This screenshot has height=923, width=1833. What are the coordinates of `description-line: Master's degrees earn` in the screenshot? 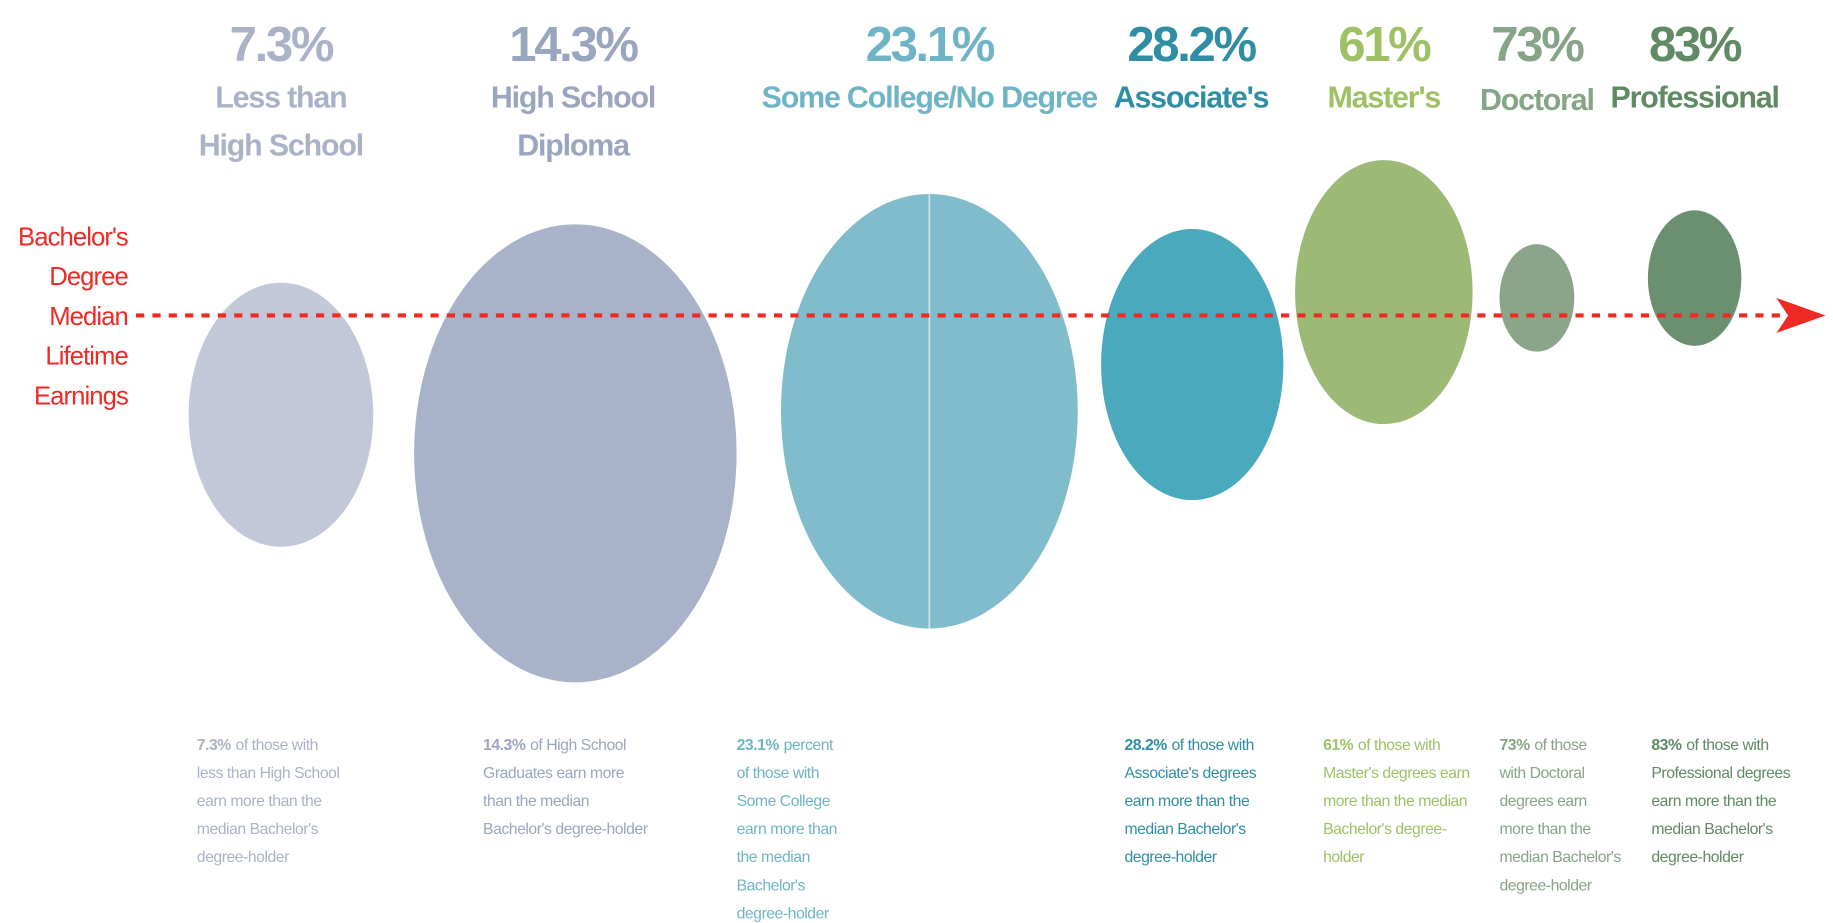 It's located at (1396, 773).